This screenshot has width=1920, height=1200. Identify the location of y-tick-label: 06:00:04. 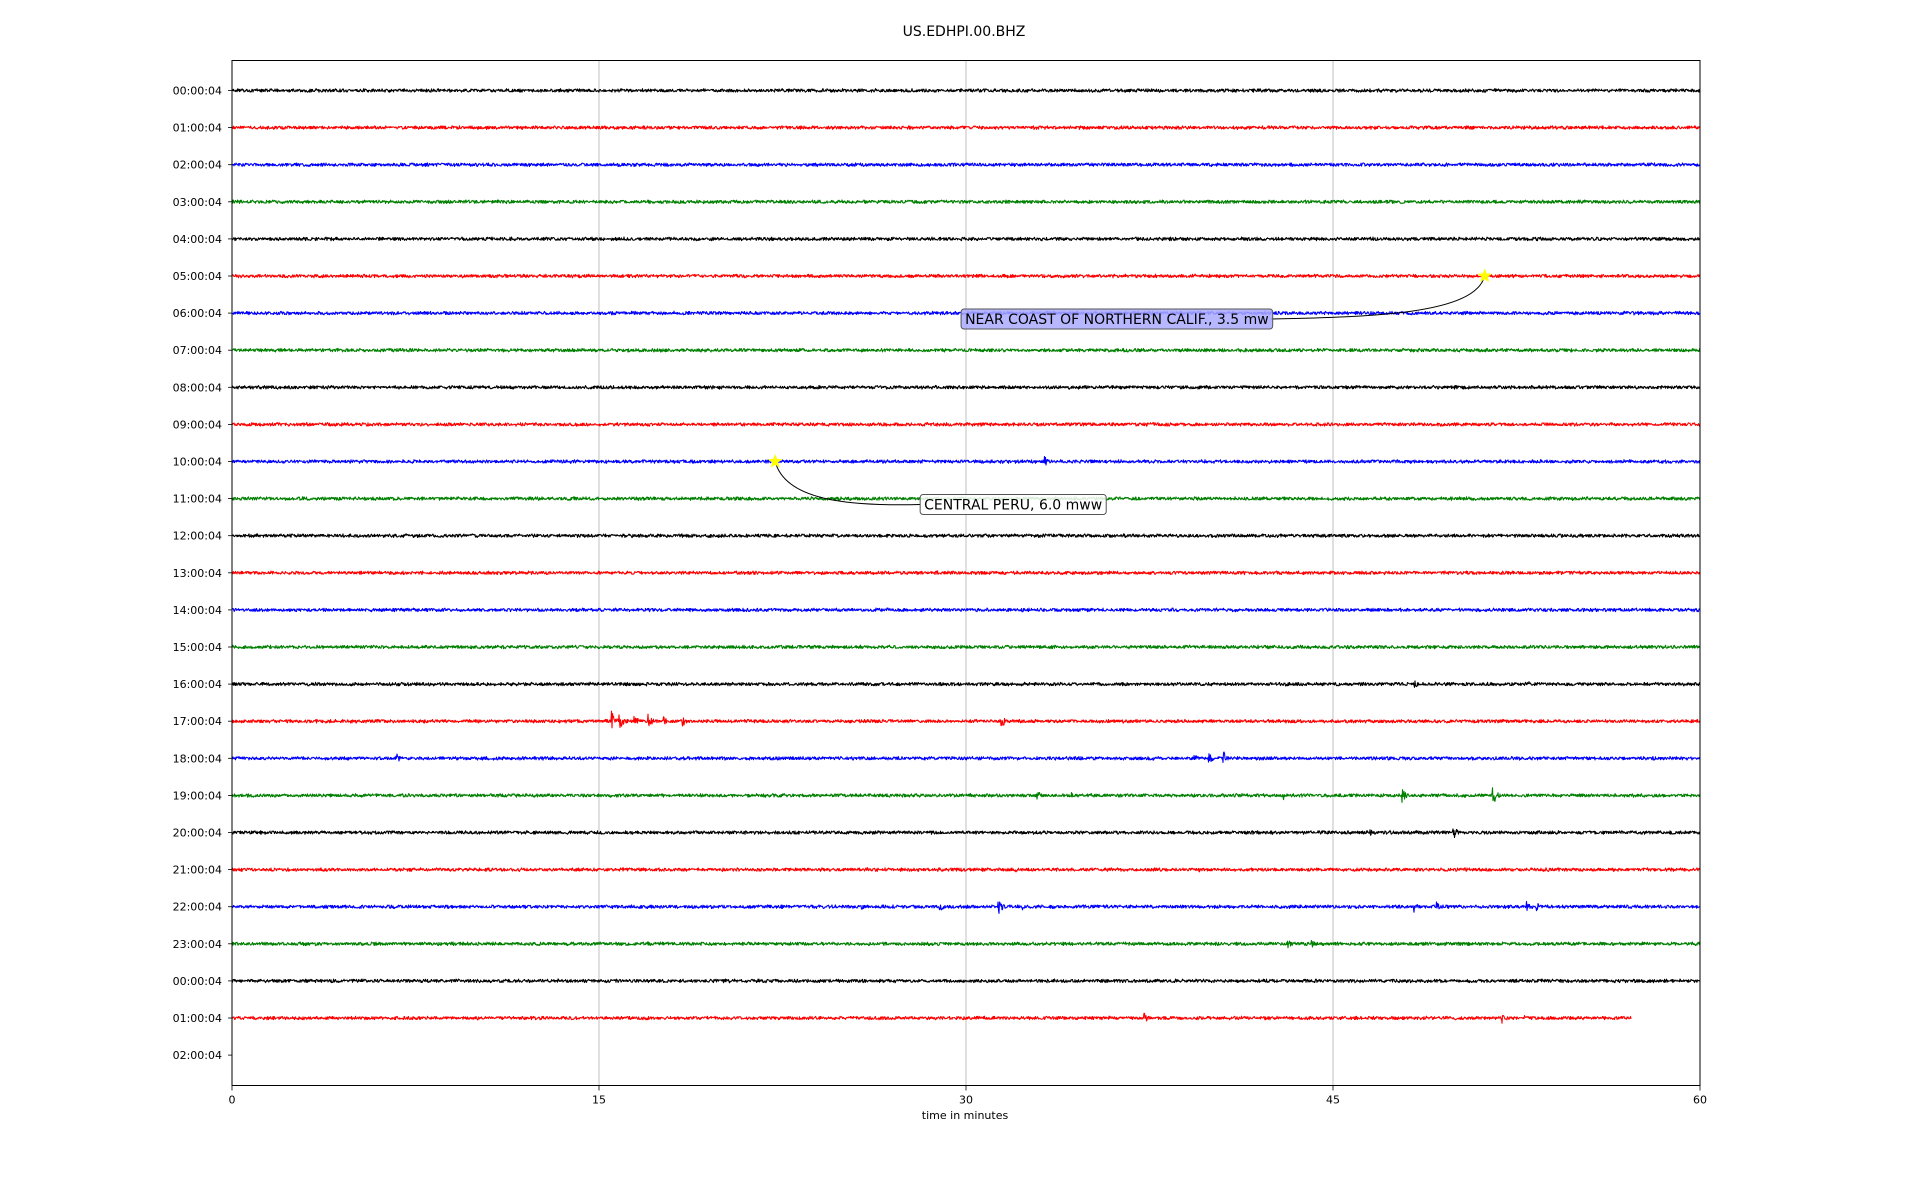
(197, 313).